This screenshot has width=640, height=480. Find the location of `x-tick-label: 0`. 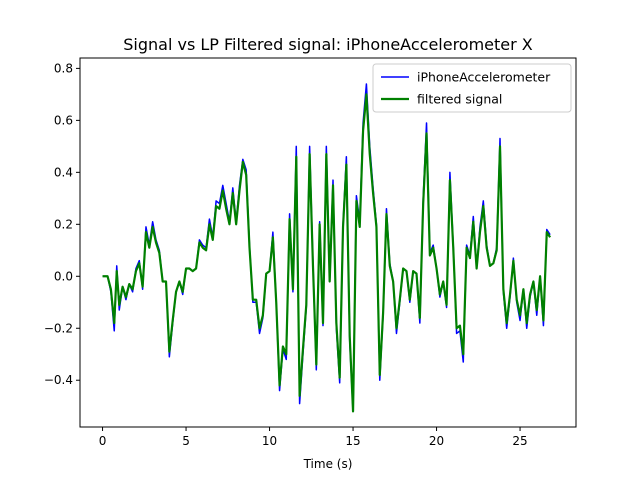

x-tick-label: 0 is located at coordinates (103, 441).